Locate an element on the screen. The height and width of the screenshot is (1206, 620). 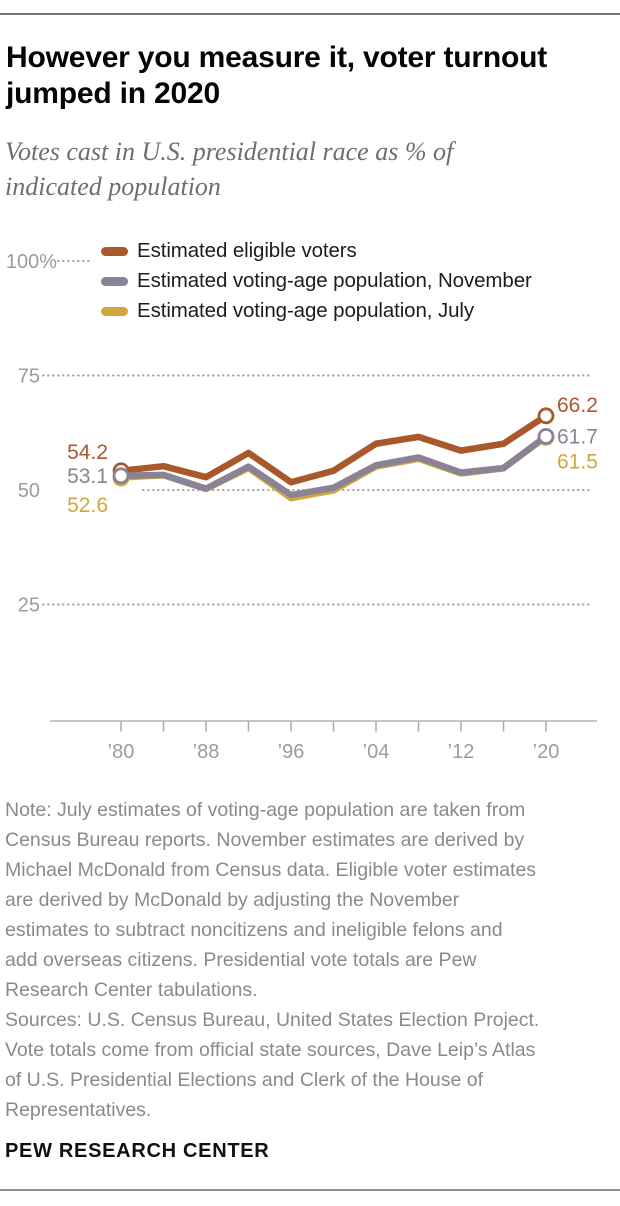
legend-label-vap-july: Estimated voting-age population, July is located at coordinates (306, 310).